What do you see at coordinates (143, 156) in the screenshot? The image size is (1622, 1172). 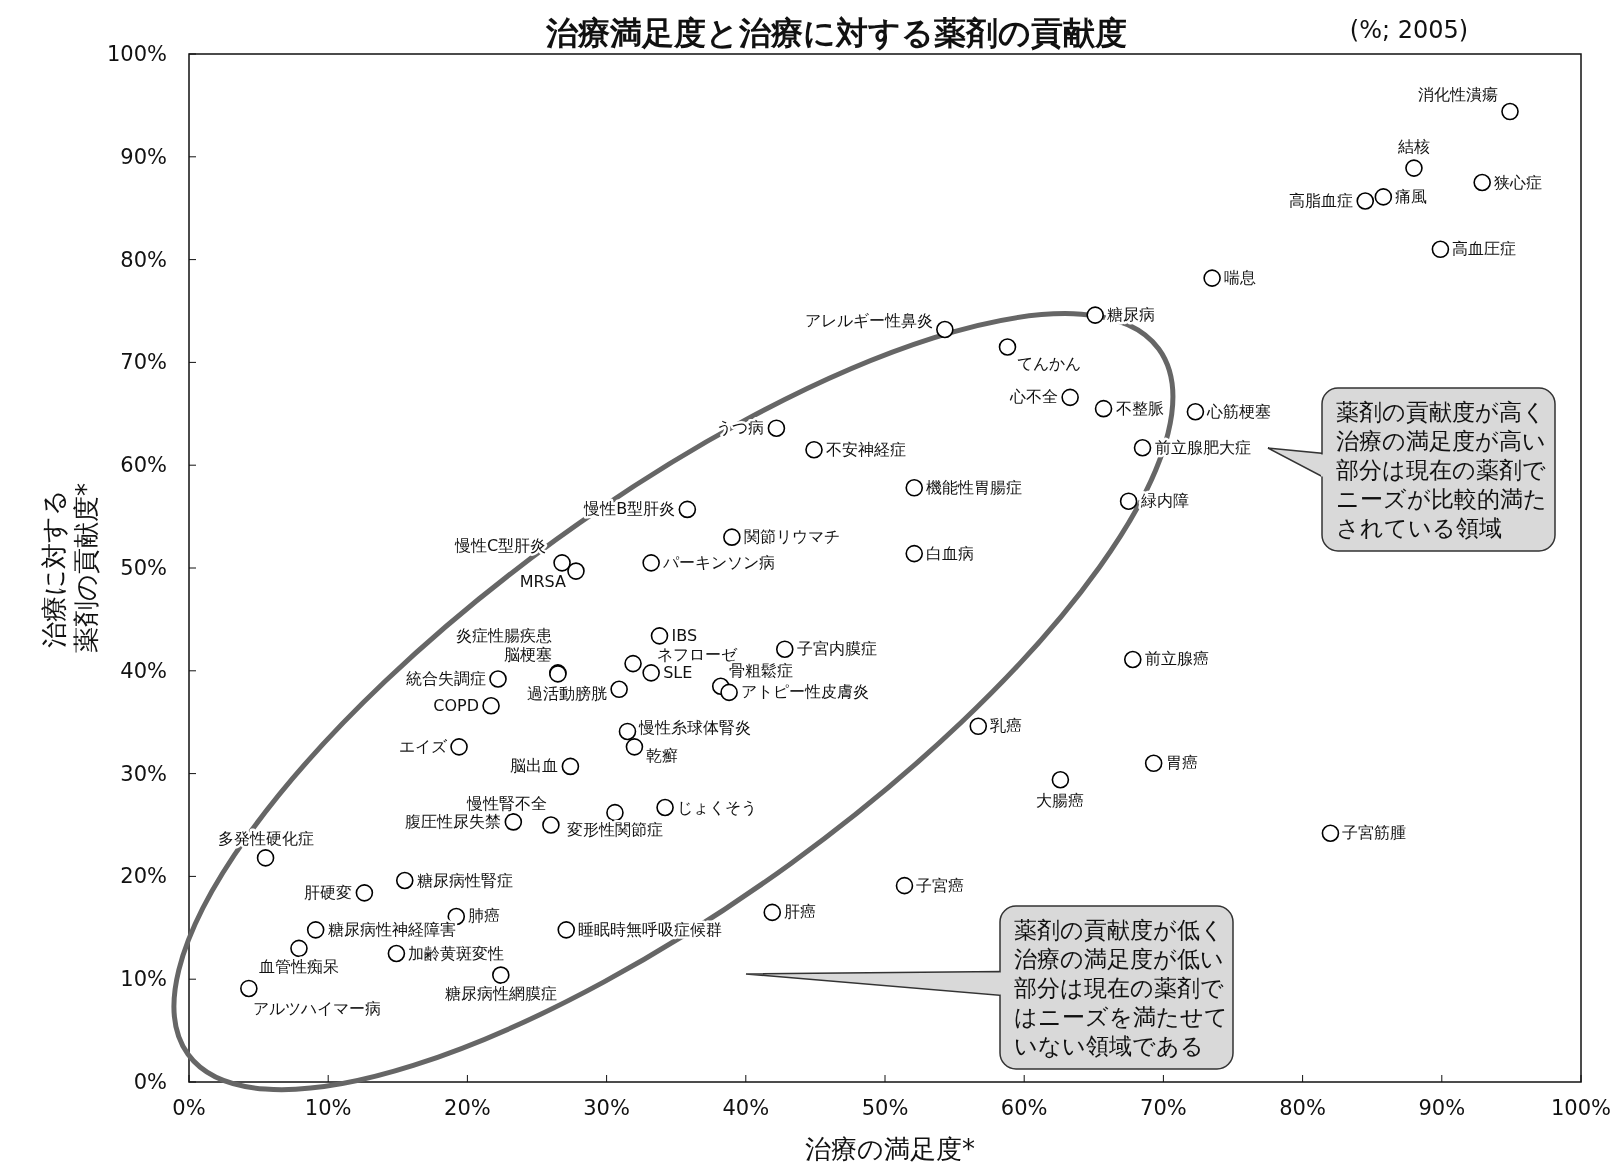 I see `y-tick-label: 90%` at bounding box center [143, 156].